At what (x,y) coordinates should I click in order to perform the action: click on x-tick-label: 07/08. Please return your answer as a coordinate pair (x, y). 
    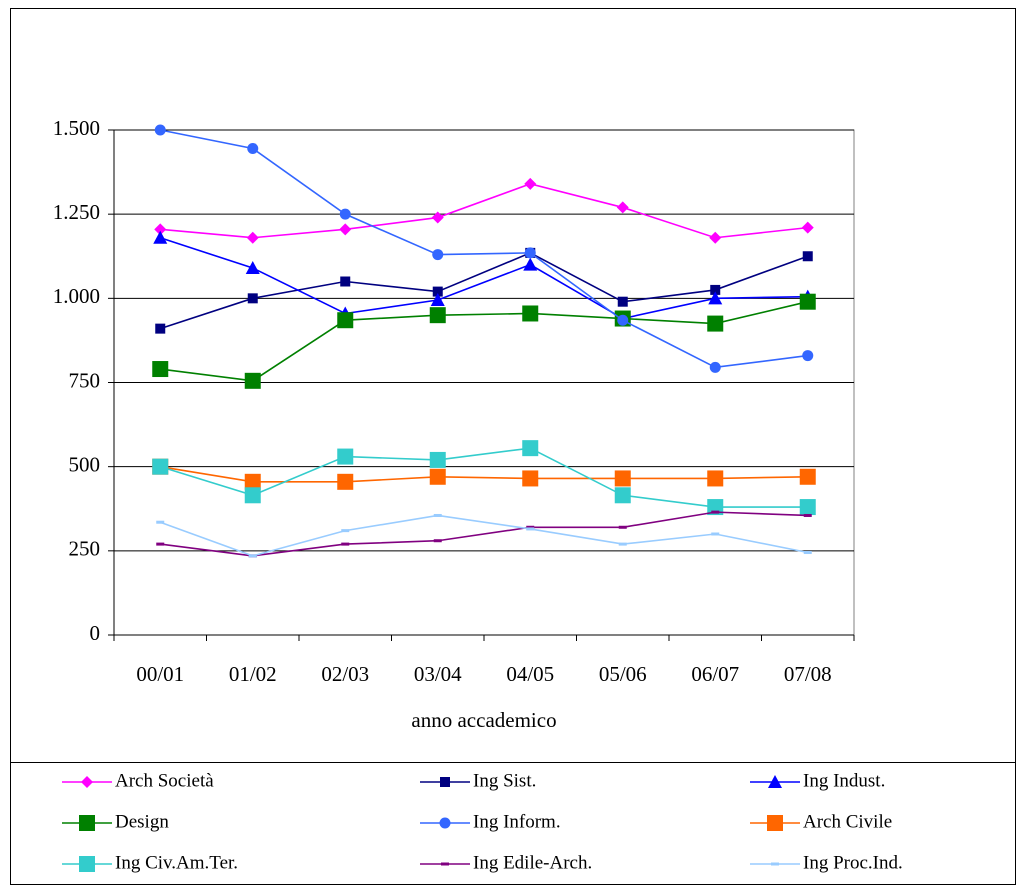
    Looking at the image, I should click on (808, 674).